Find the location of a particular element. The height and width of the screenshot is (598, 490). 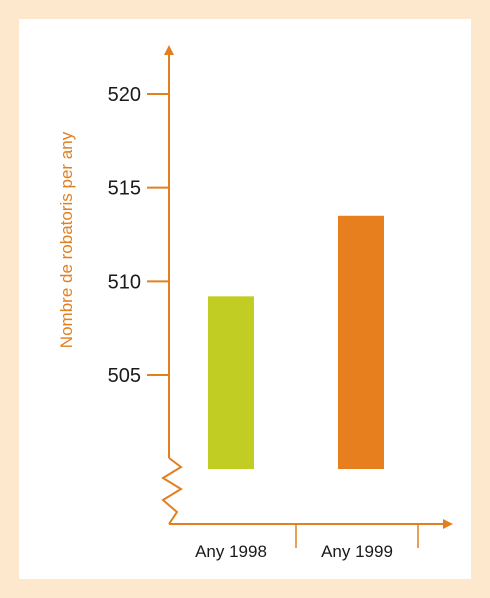

y-axis-label: Nombre de robatoris per any is located at coordinates (66, 239).